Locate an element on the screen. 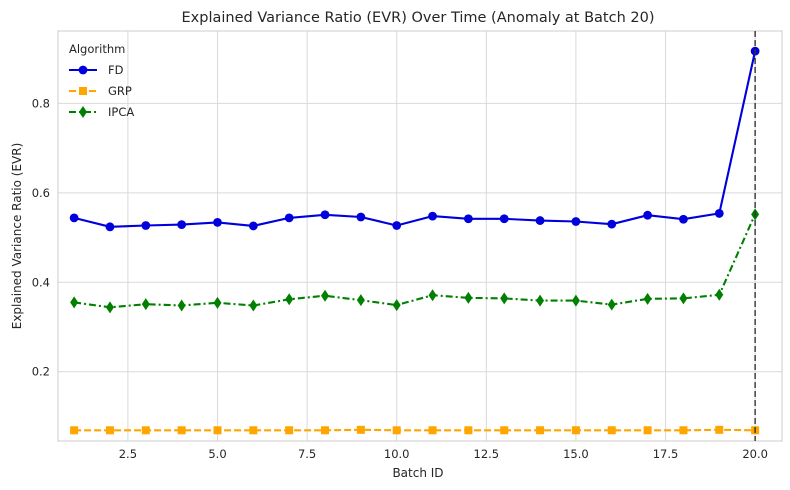  y-tick-label: 0.8 is located at coordinates (41, 103).